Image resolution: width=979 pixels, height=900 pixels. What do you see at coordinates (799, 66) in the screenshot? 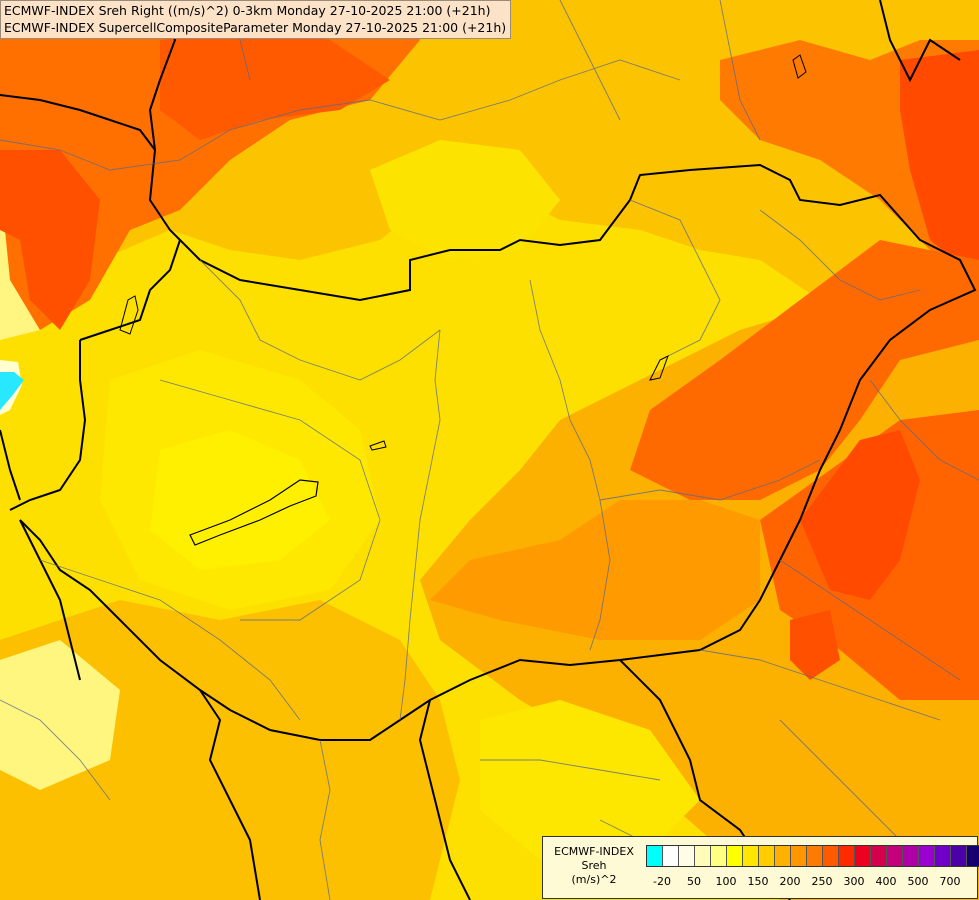
I see `lake-small-ne` at bounding box center [799, 66].